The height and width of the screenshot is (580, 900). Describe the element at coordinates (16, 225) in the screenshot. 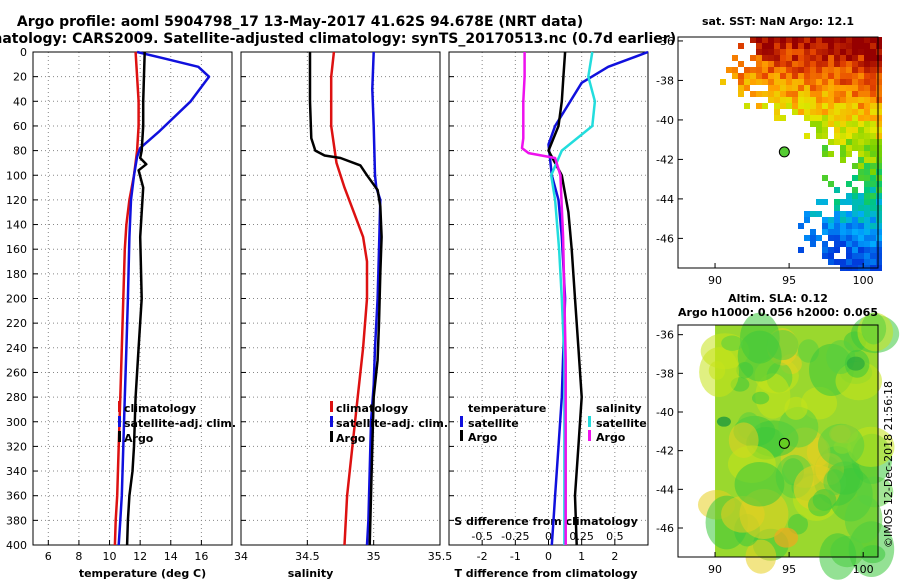

I see `y-tick-label: 140` at that location.